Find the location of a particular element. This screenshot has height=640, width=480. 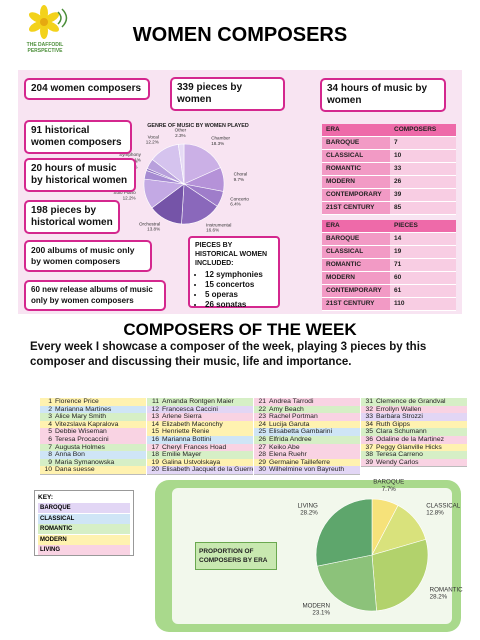

stat-box: 20 hours of music by historical women is located at coordinates (80, 175).